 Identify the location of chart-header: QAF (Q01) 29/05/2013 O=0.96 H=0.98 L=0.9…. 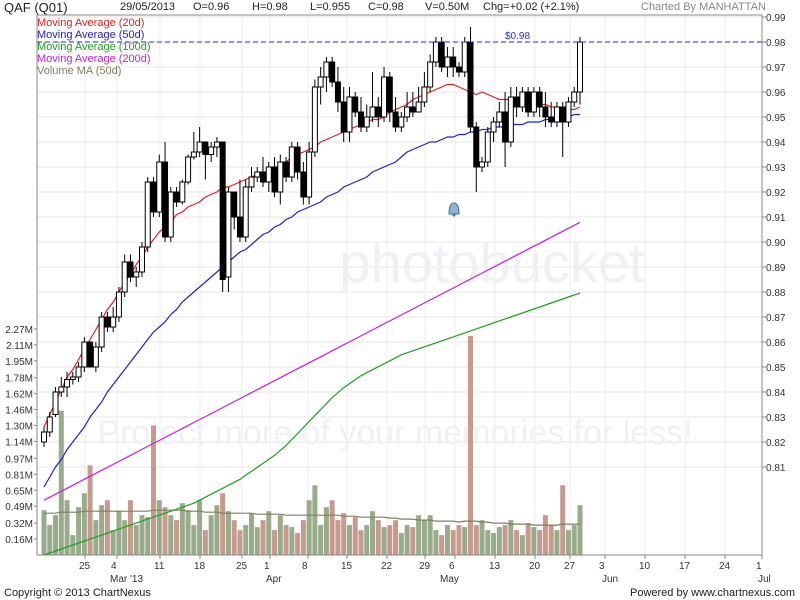
(400, 8).